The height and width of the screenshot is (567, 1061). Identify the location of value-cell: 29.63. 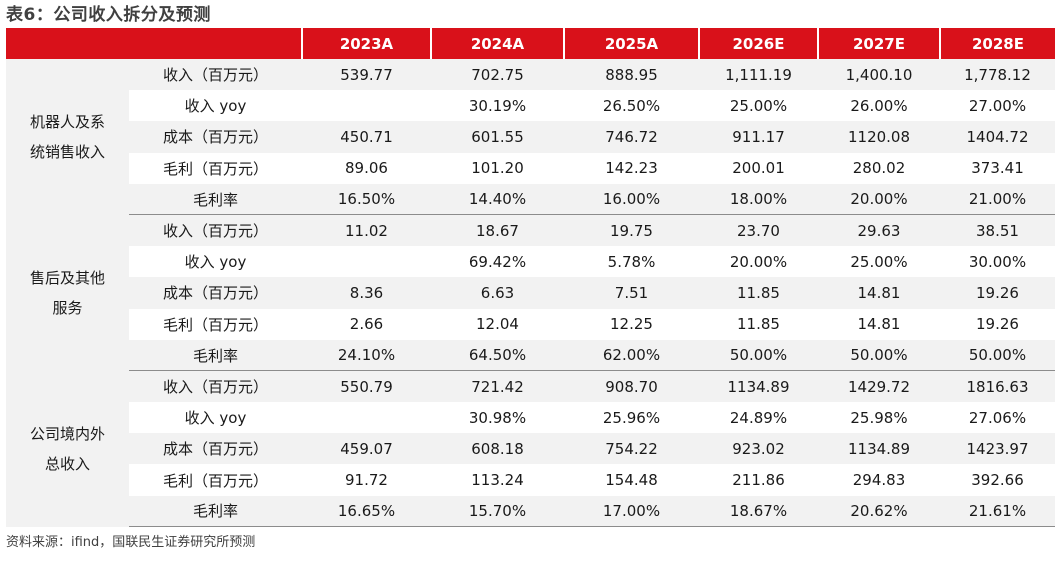
(879, 230).